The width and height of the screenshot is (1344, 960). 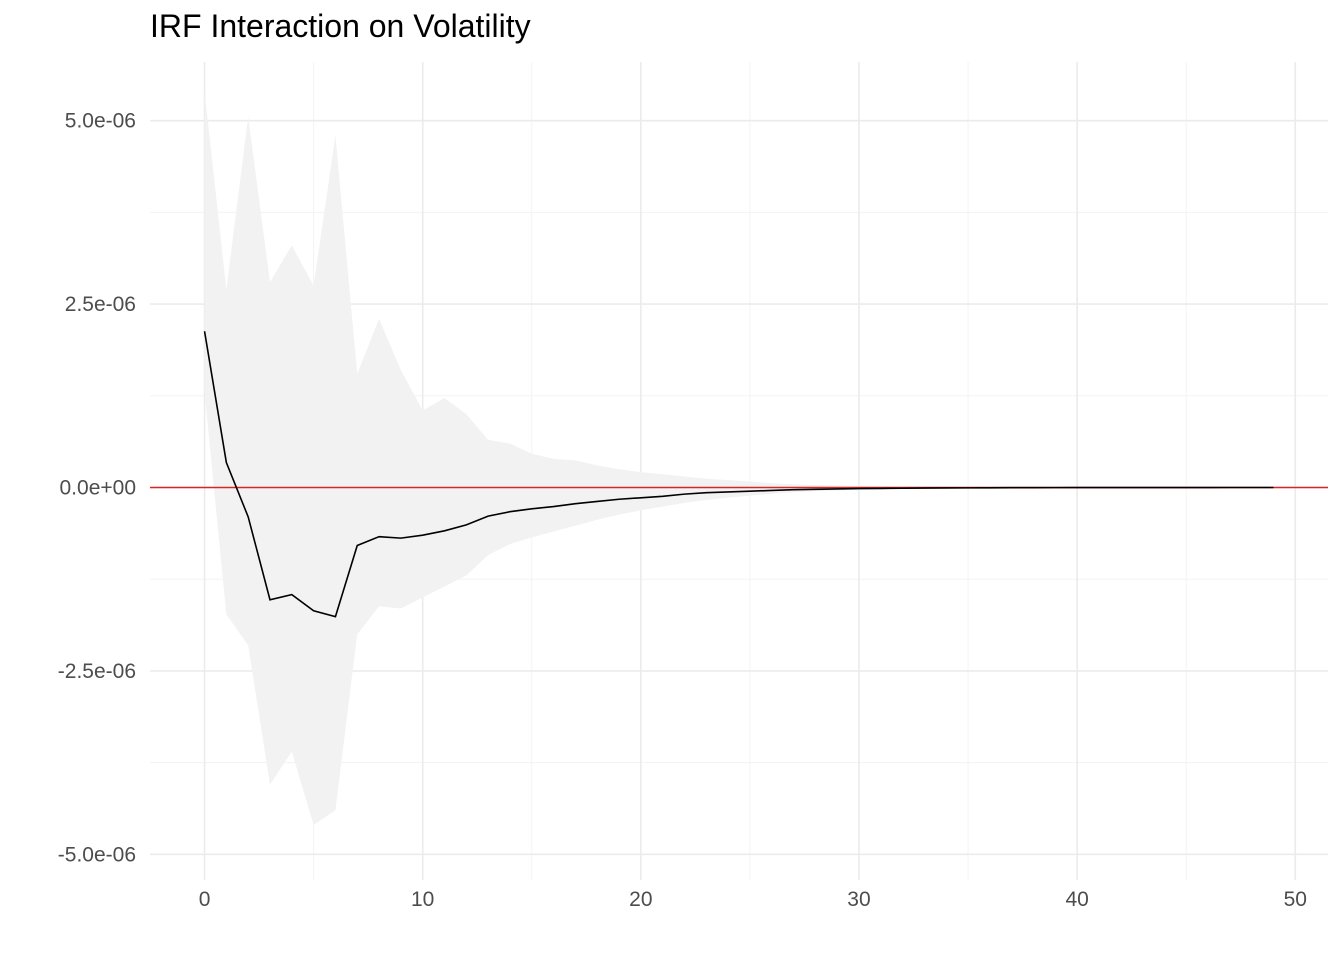 What do you see at coordinates (100, 304) in the screenshot?
I see `y-tick-label: 2.5e-06` at bounding box center [100, 304].